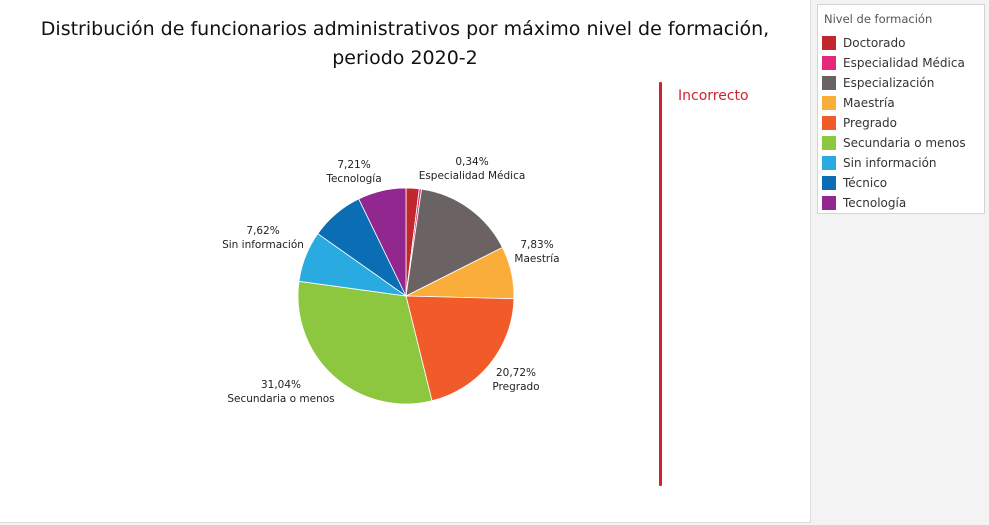 The image size is (989, 525). What do you see at coordinates (405, 58) in the screenshot?
I see `chart-title-line-2: periodo 2020-2` at bounding box center [405, 58].